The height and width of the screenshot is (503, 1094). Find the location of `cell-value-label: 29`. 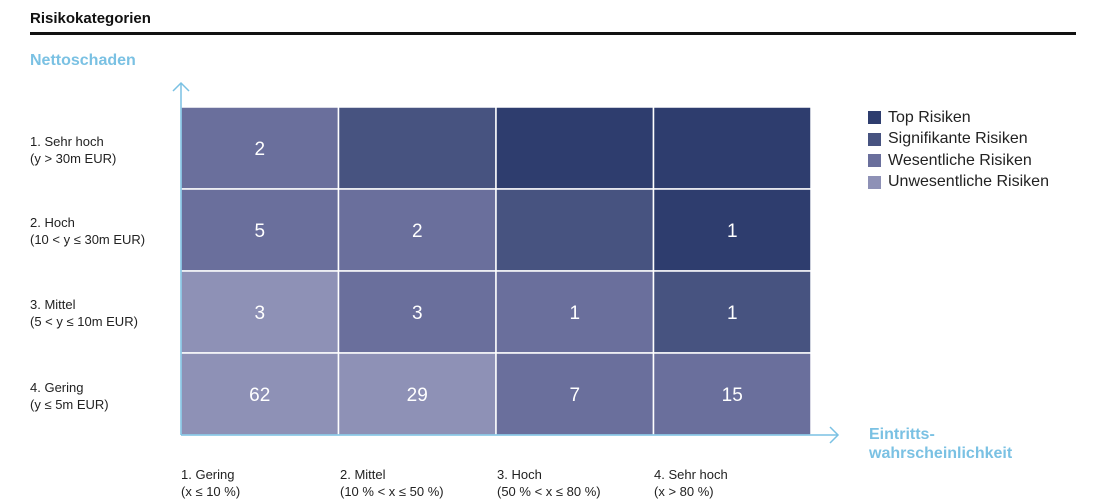

cell-value-label: 29 is located at coordinates (417, 395).